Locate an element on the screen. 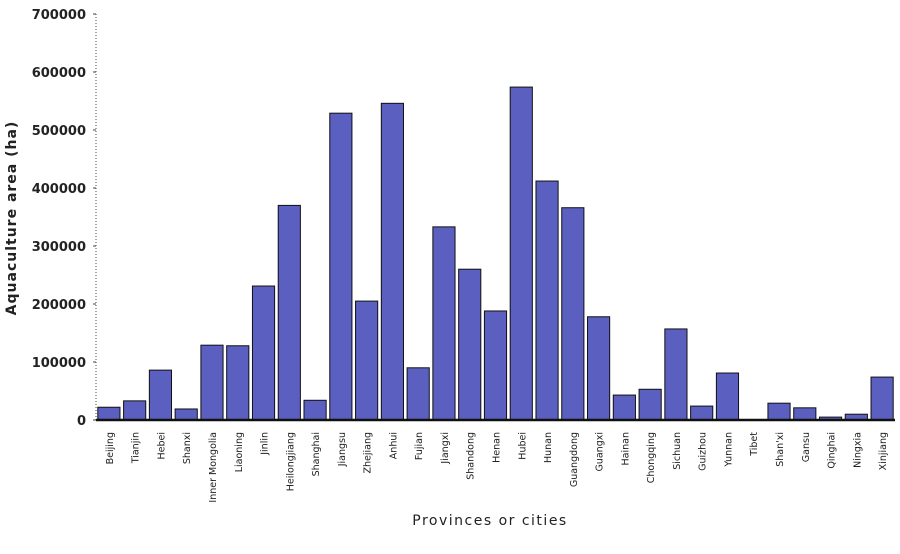 Image resolution: width=900 pixels, height=554 pixels. x-tick-label: Shandong is located at coordinates (471, 456).